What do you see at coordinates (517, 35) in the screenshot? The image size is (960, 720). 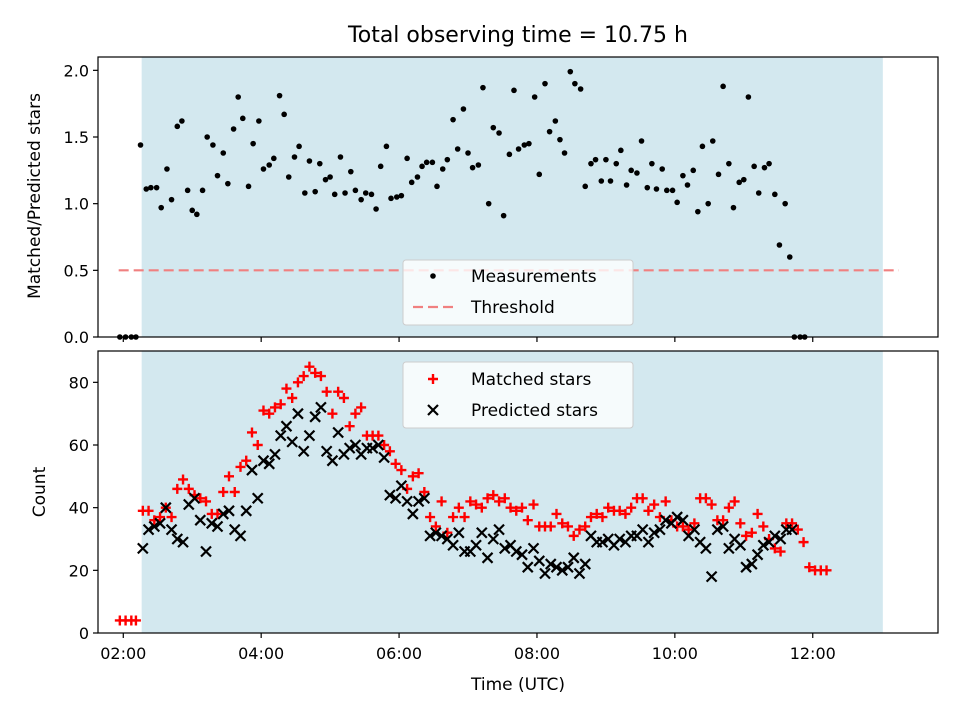 I see `chart-title: Total observing time = 10.75 h` at bounding box center [517, 35].